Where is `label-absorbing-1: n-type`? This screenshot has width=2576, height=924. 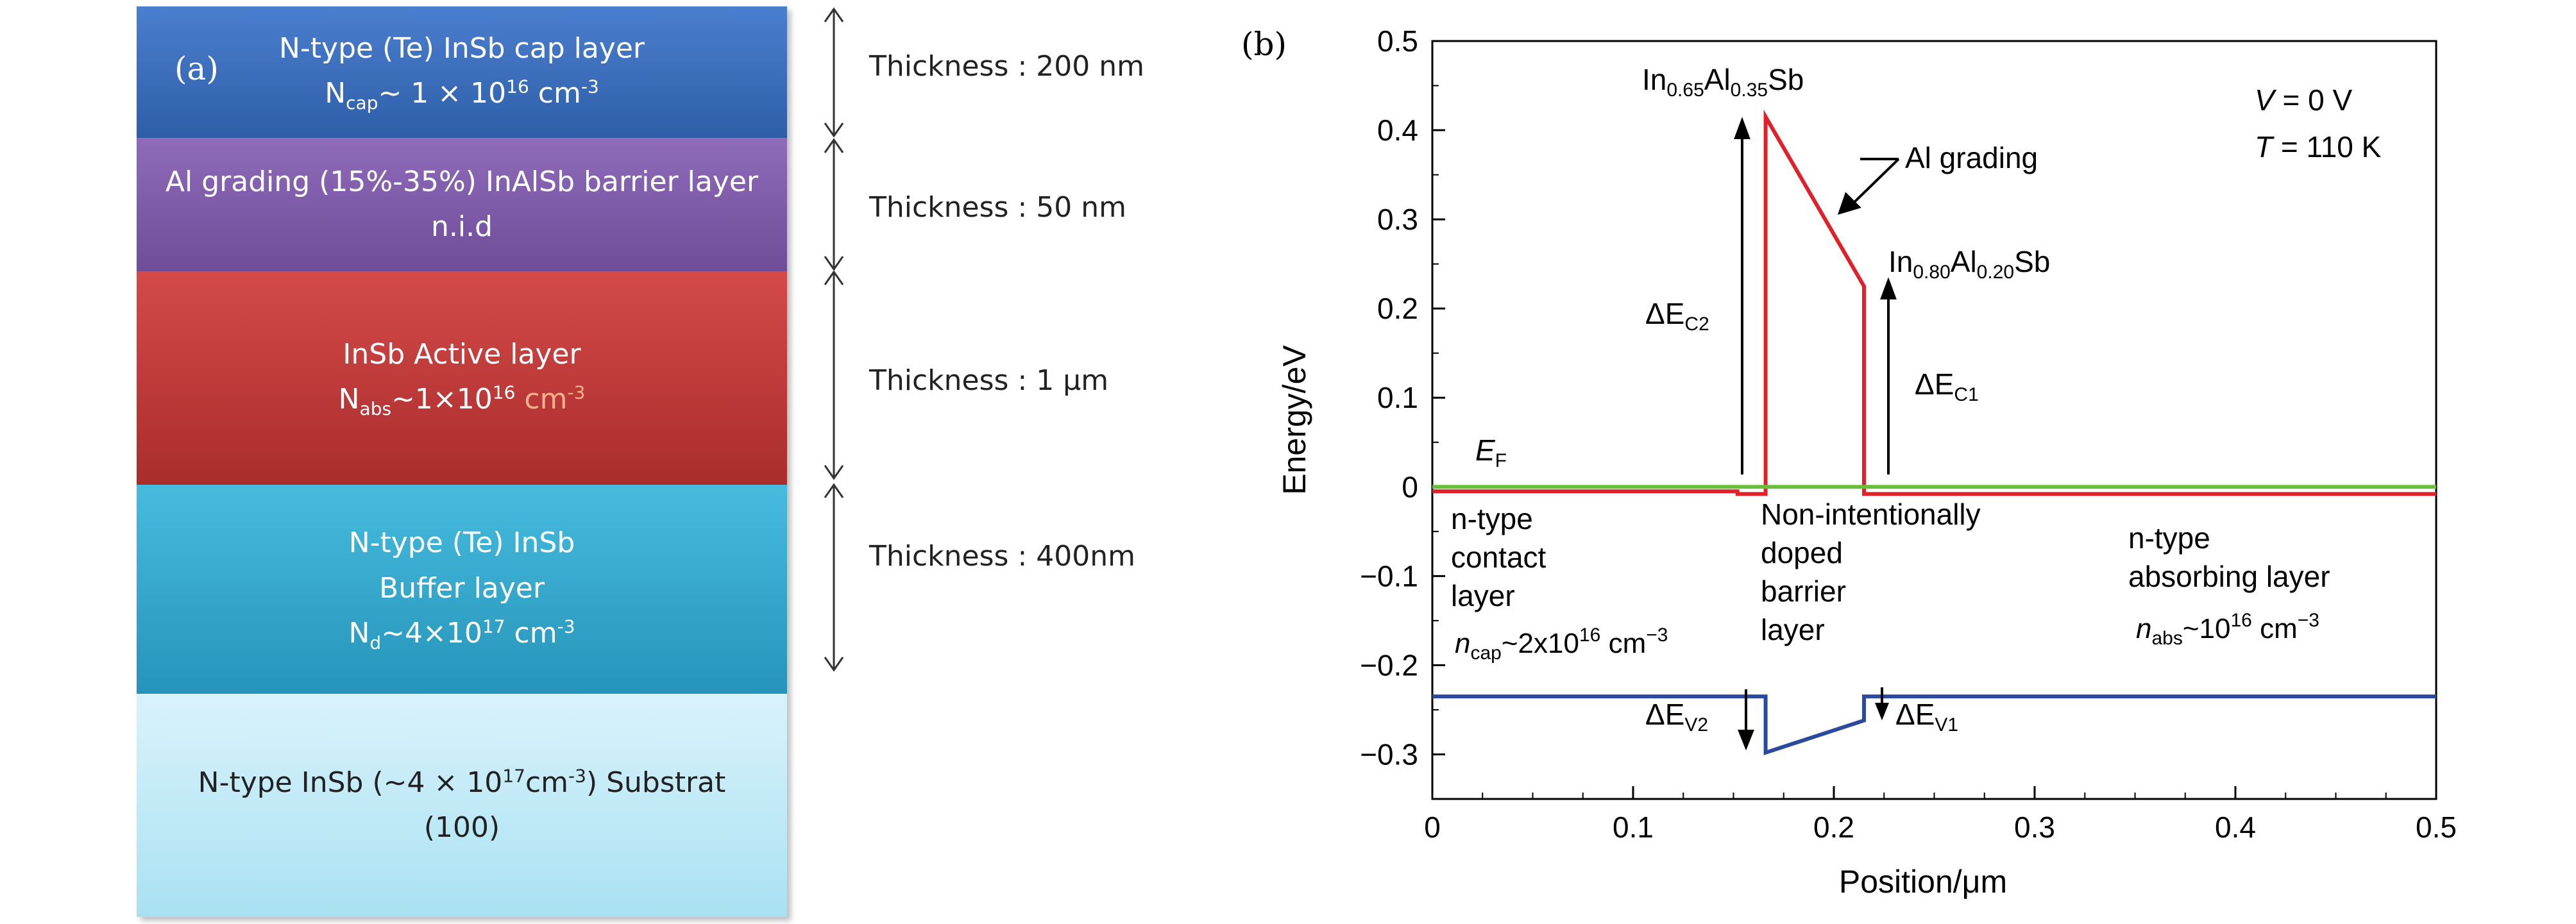
label-absorbing-1: n-type is located at coordinates (2169, 538).